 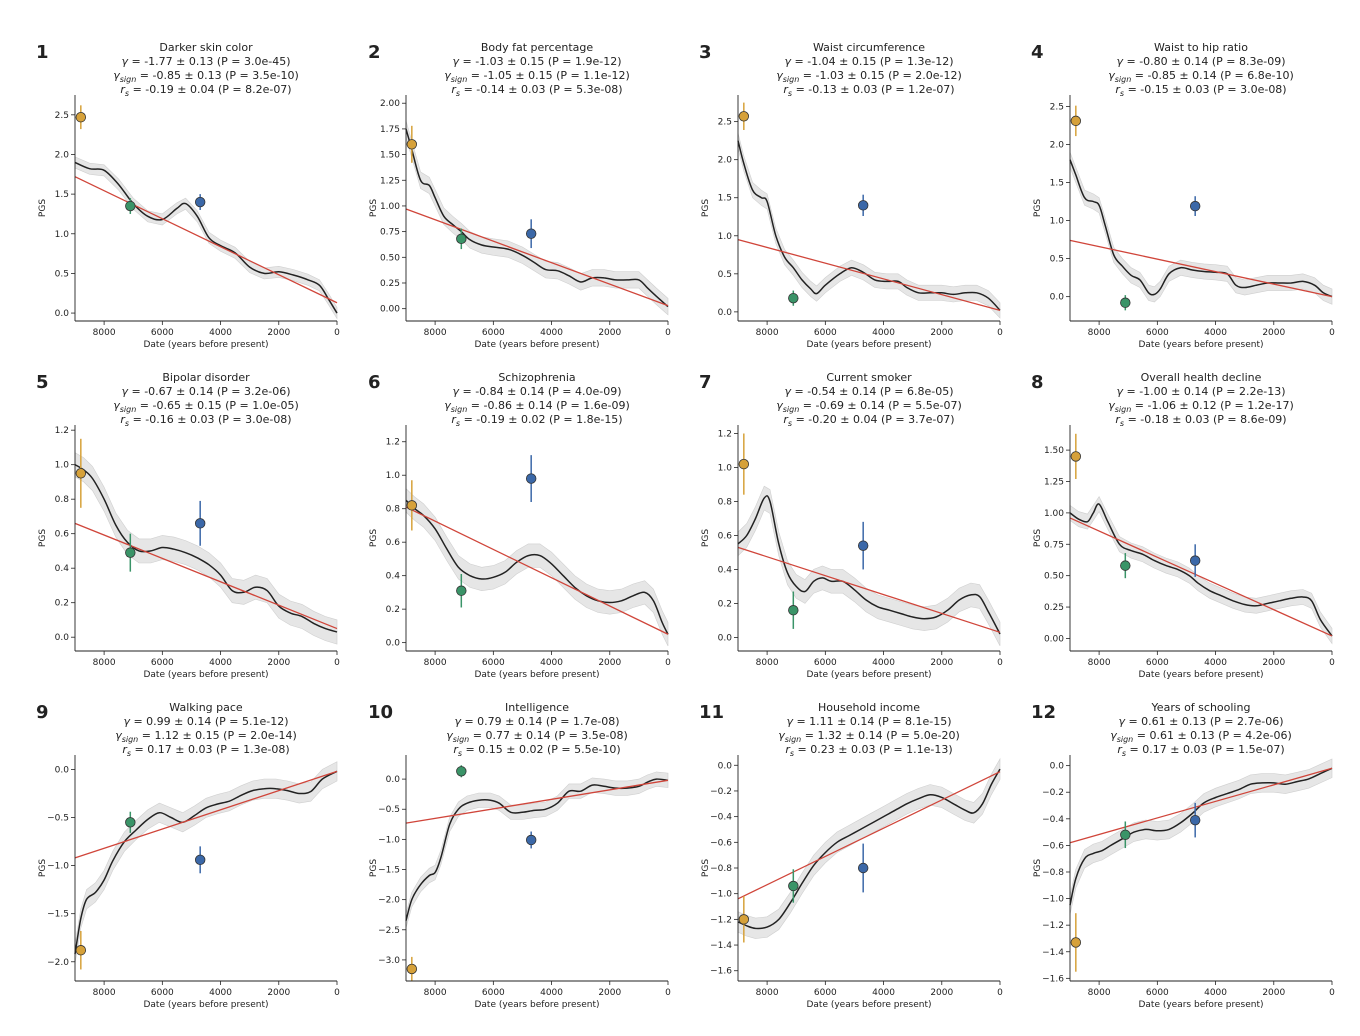 I want to click on rs-stat: rs = 0.23 ± 0.03 (P = 1.1e-13), so click(x=868, y=750).